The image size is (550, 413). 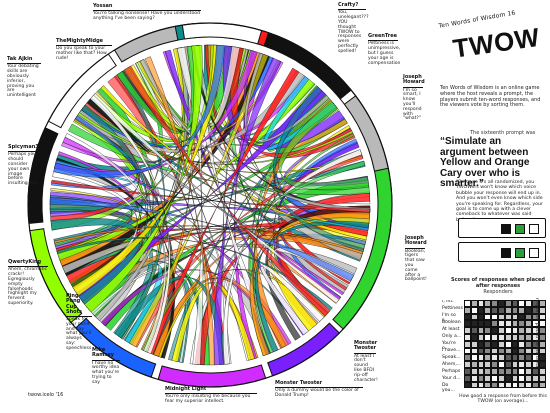 What do you see at coordinates (451, 322) in the screenshot?
I see `side-item: Boolean` at bounding box center [451, 322].